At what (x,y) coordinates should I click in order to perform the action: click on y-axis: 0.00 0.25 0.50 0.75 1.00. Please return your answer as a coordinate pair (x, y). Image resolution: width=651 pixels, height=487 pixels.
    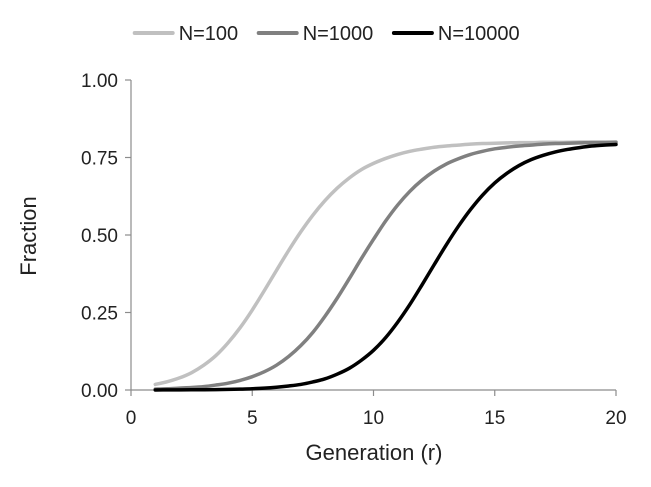
    Looking at the image, I should click on (106, 236).